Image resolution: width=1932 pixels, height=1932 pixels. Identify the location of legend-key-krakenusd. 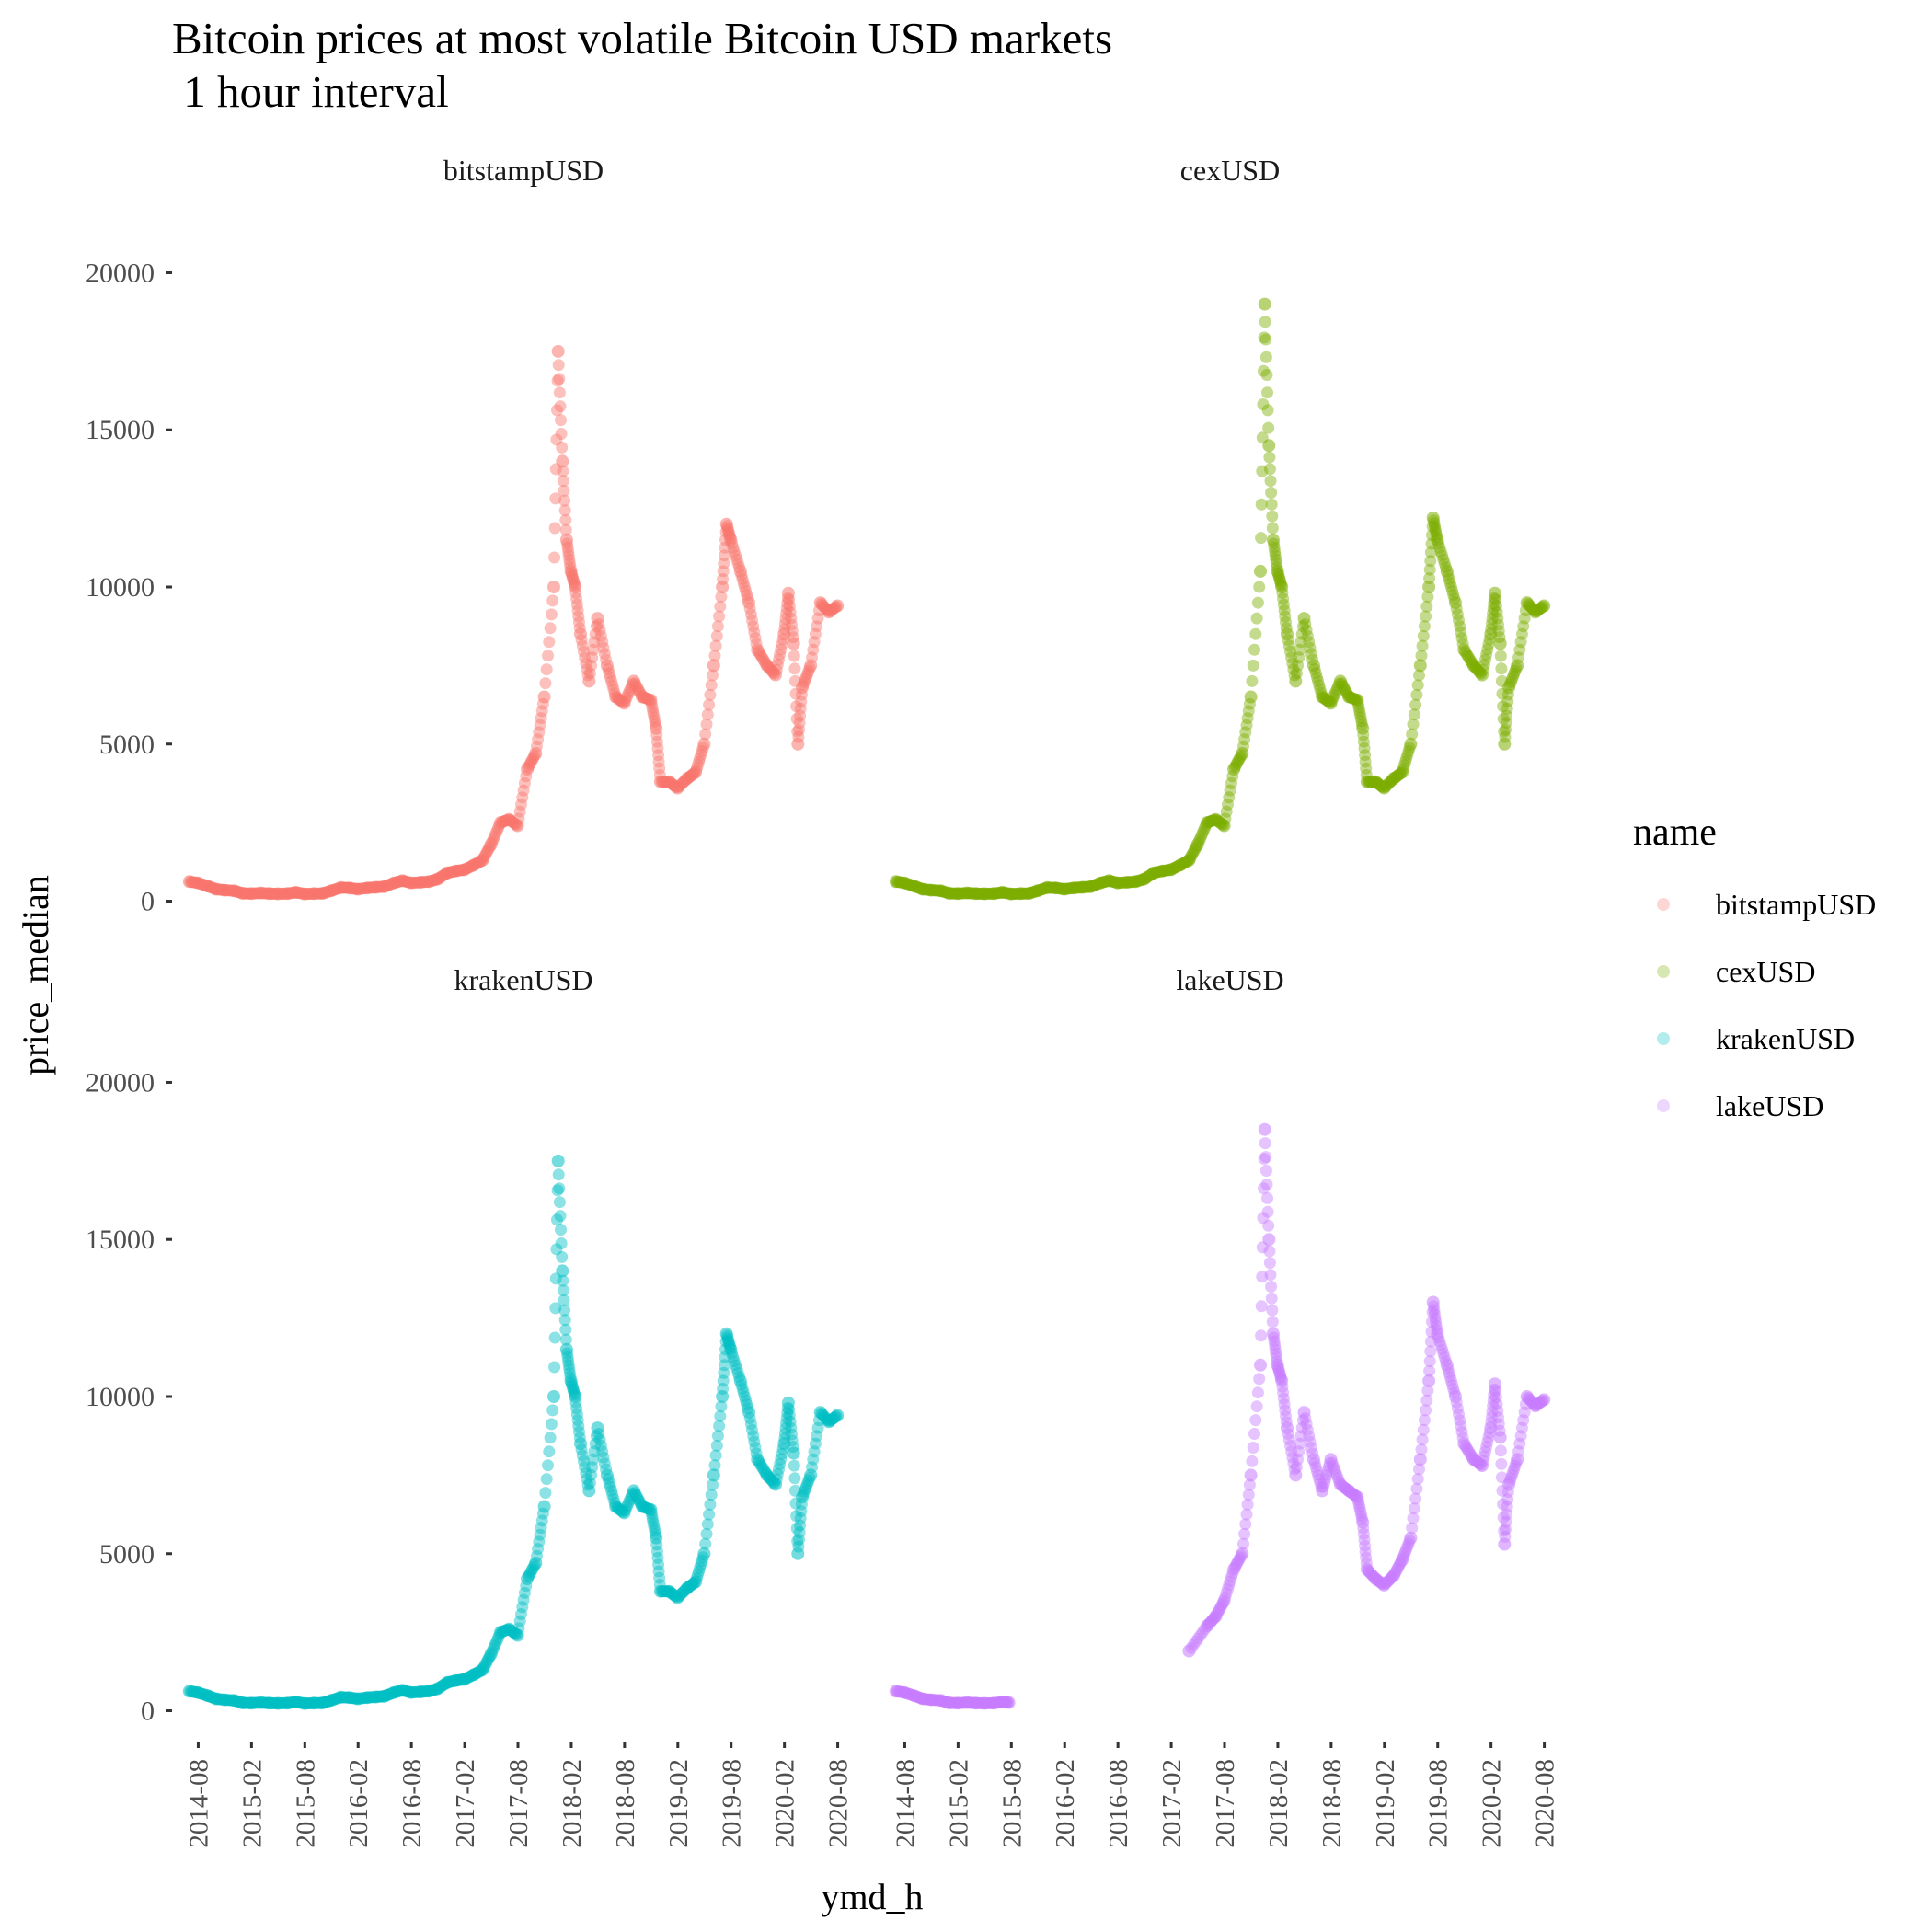
(1663, 1038).